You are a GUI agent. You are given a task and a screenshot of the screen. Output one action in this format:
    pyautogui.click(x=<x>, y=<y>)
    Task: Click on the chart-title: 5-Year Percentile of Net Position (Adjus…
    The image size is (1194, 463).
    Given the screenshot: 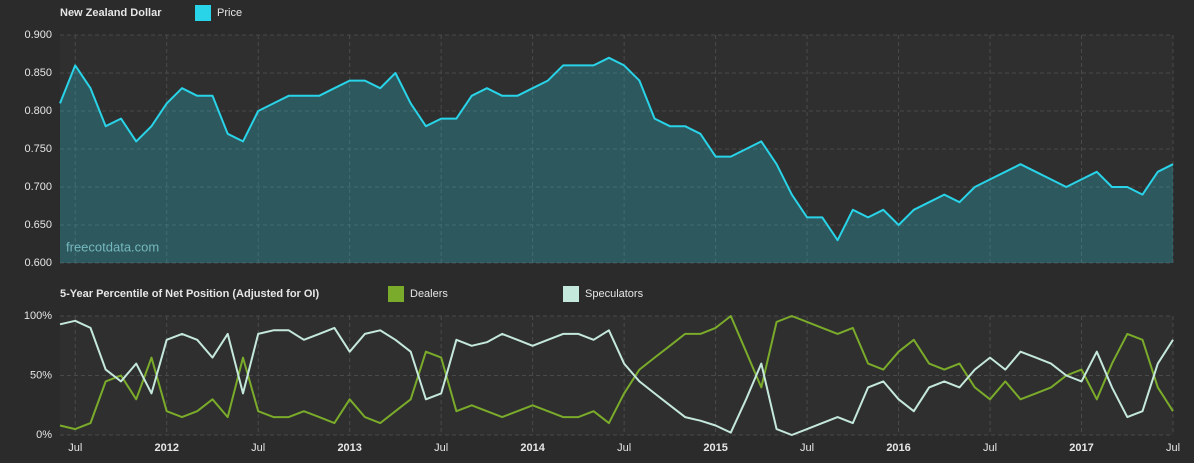 What is the action you would take?
    pyautogui.click(x=189, y=294)
    